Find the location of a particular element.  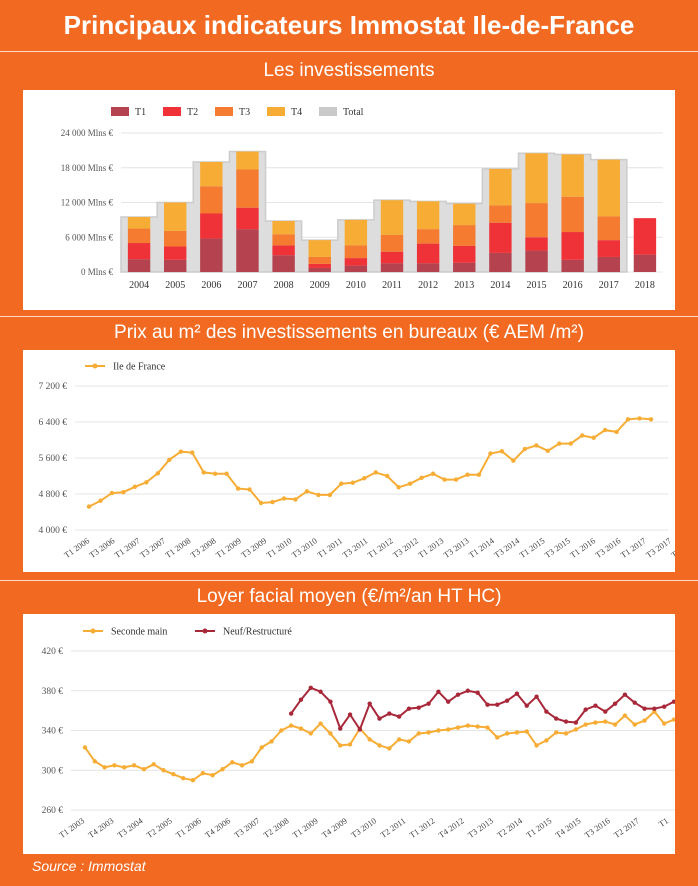

divider is located at coordinates (349, 51).